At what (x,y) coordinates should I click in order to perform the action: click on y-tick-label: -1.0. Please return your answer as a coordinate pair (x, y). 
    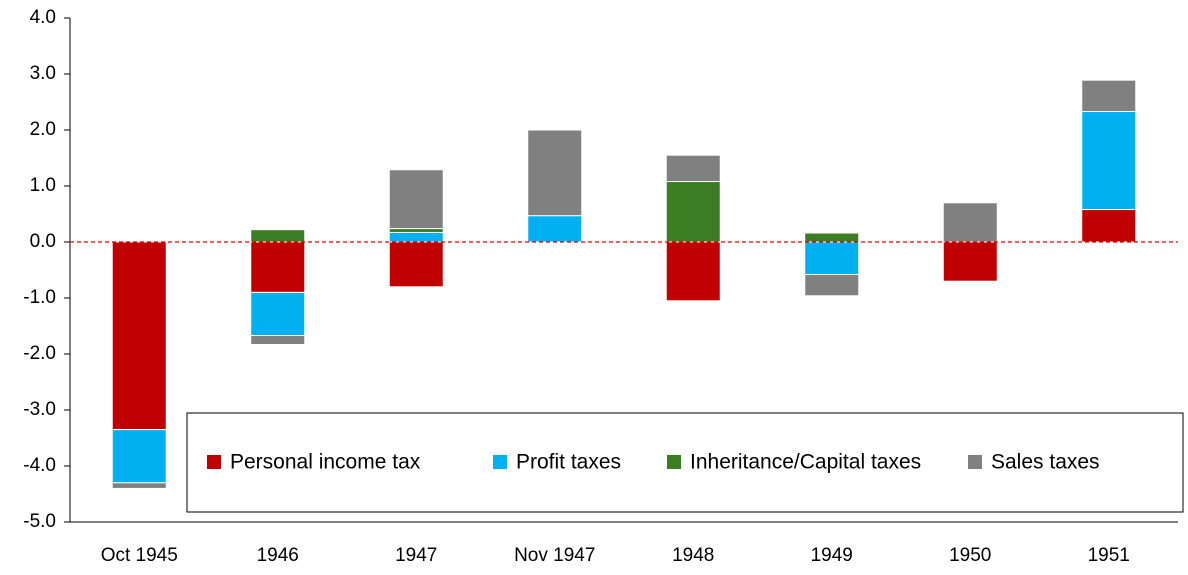
    Looking at the image, I should click on (39, 297).